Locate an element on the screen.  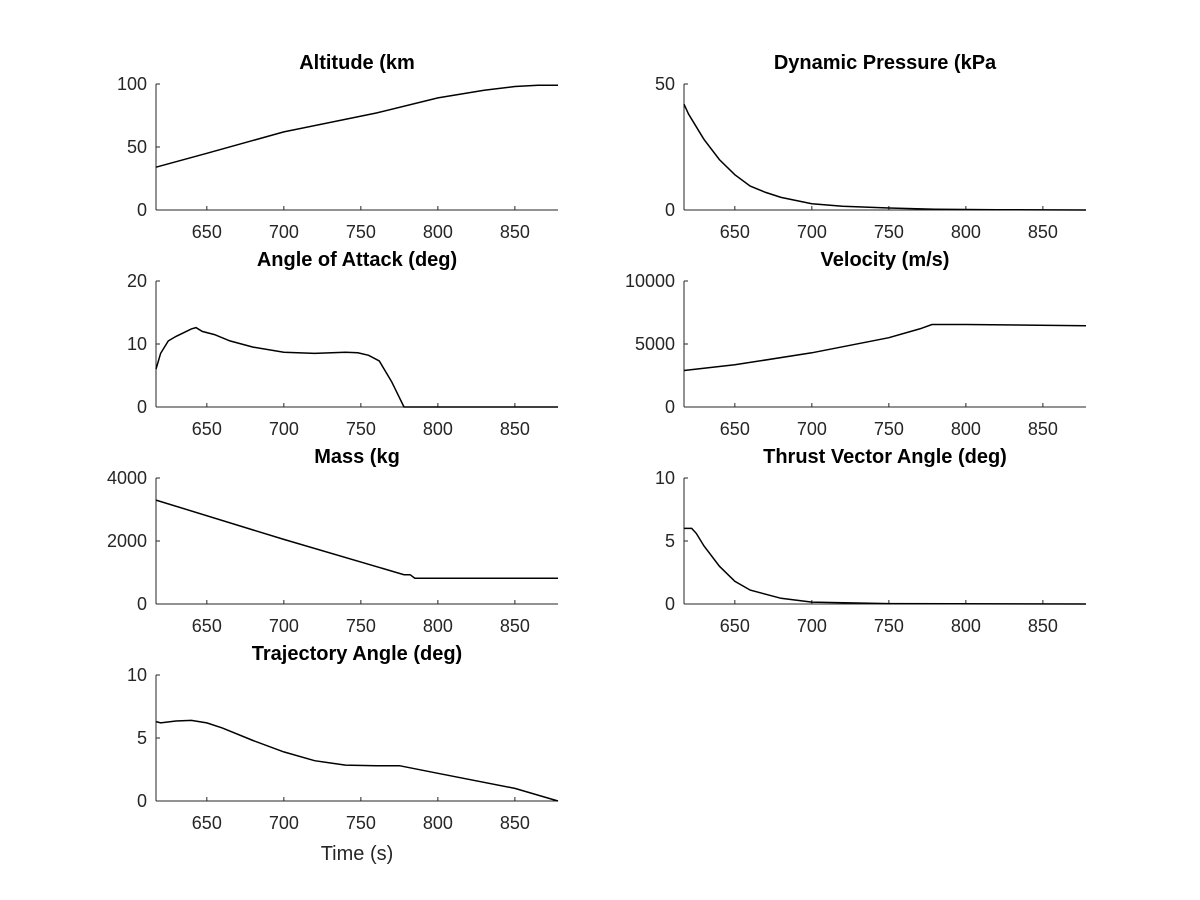
subplot-4: 650 700 750 800 850 0 5000 10000 Velocity (m/s) is located at coordinates (856, 344).